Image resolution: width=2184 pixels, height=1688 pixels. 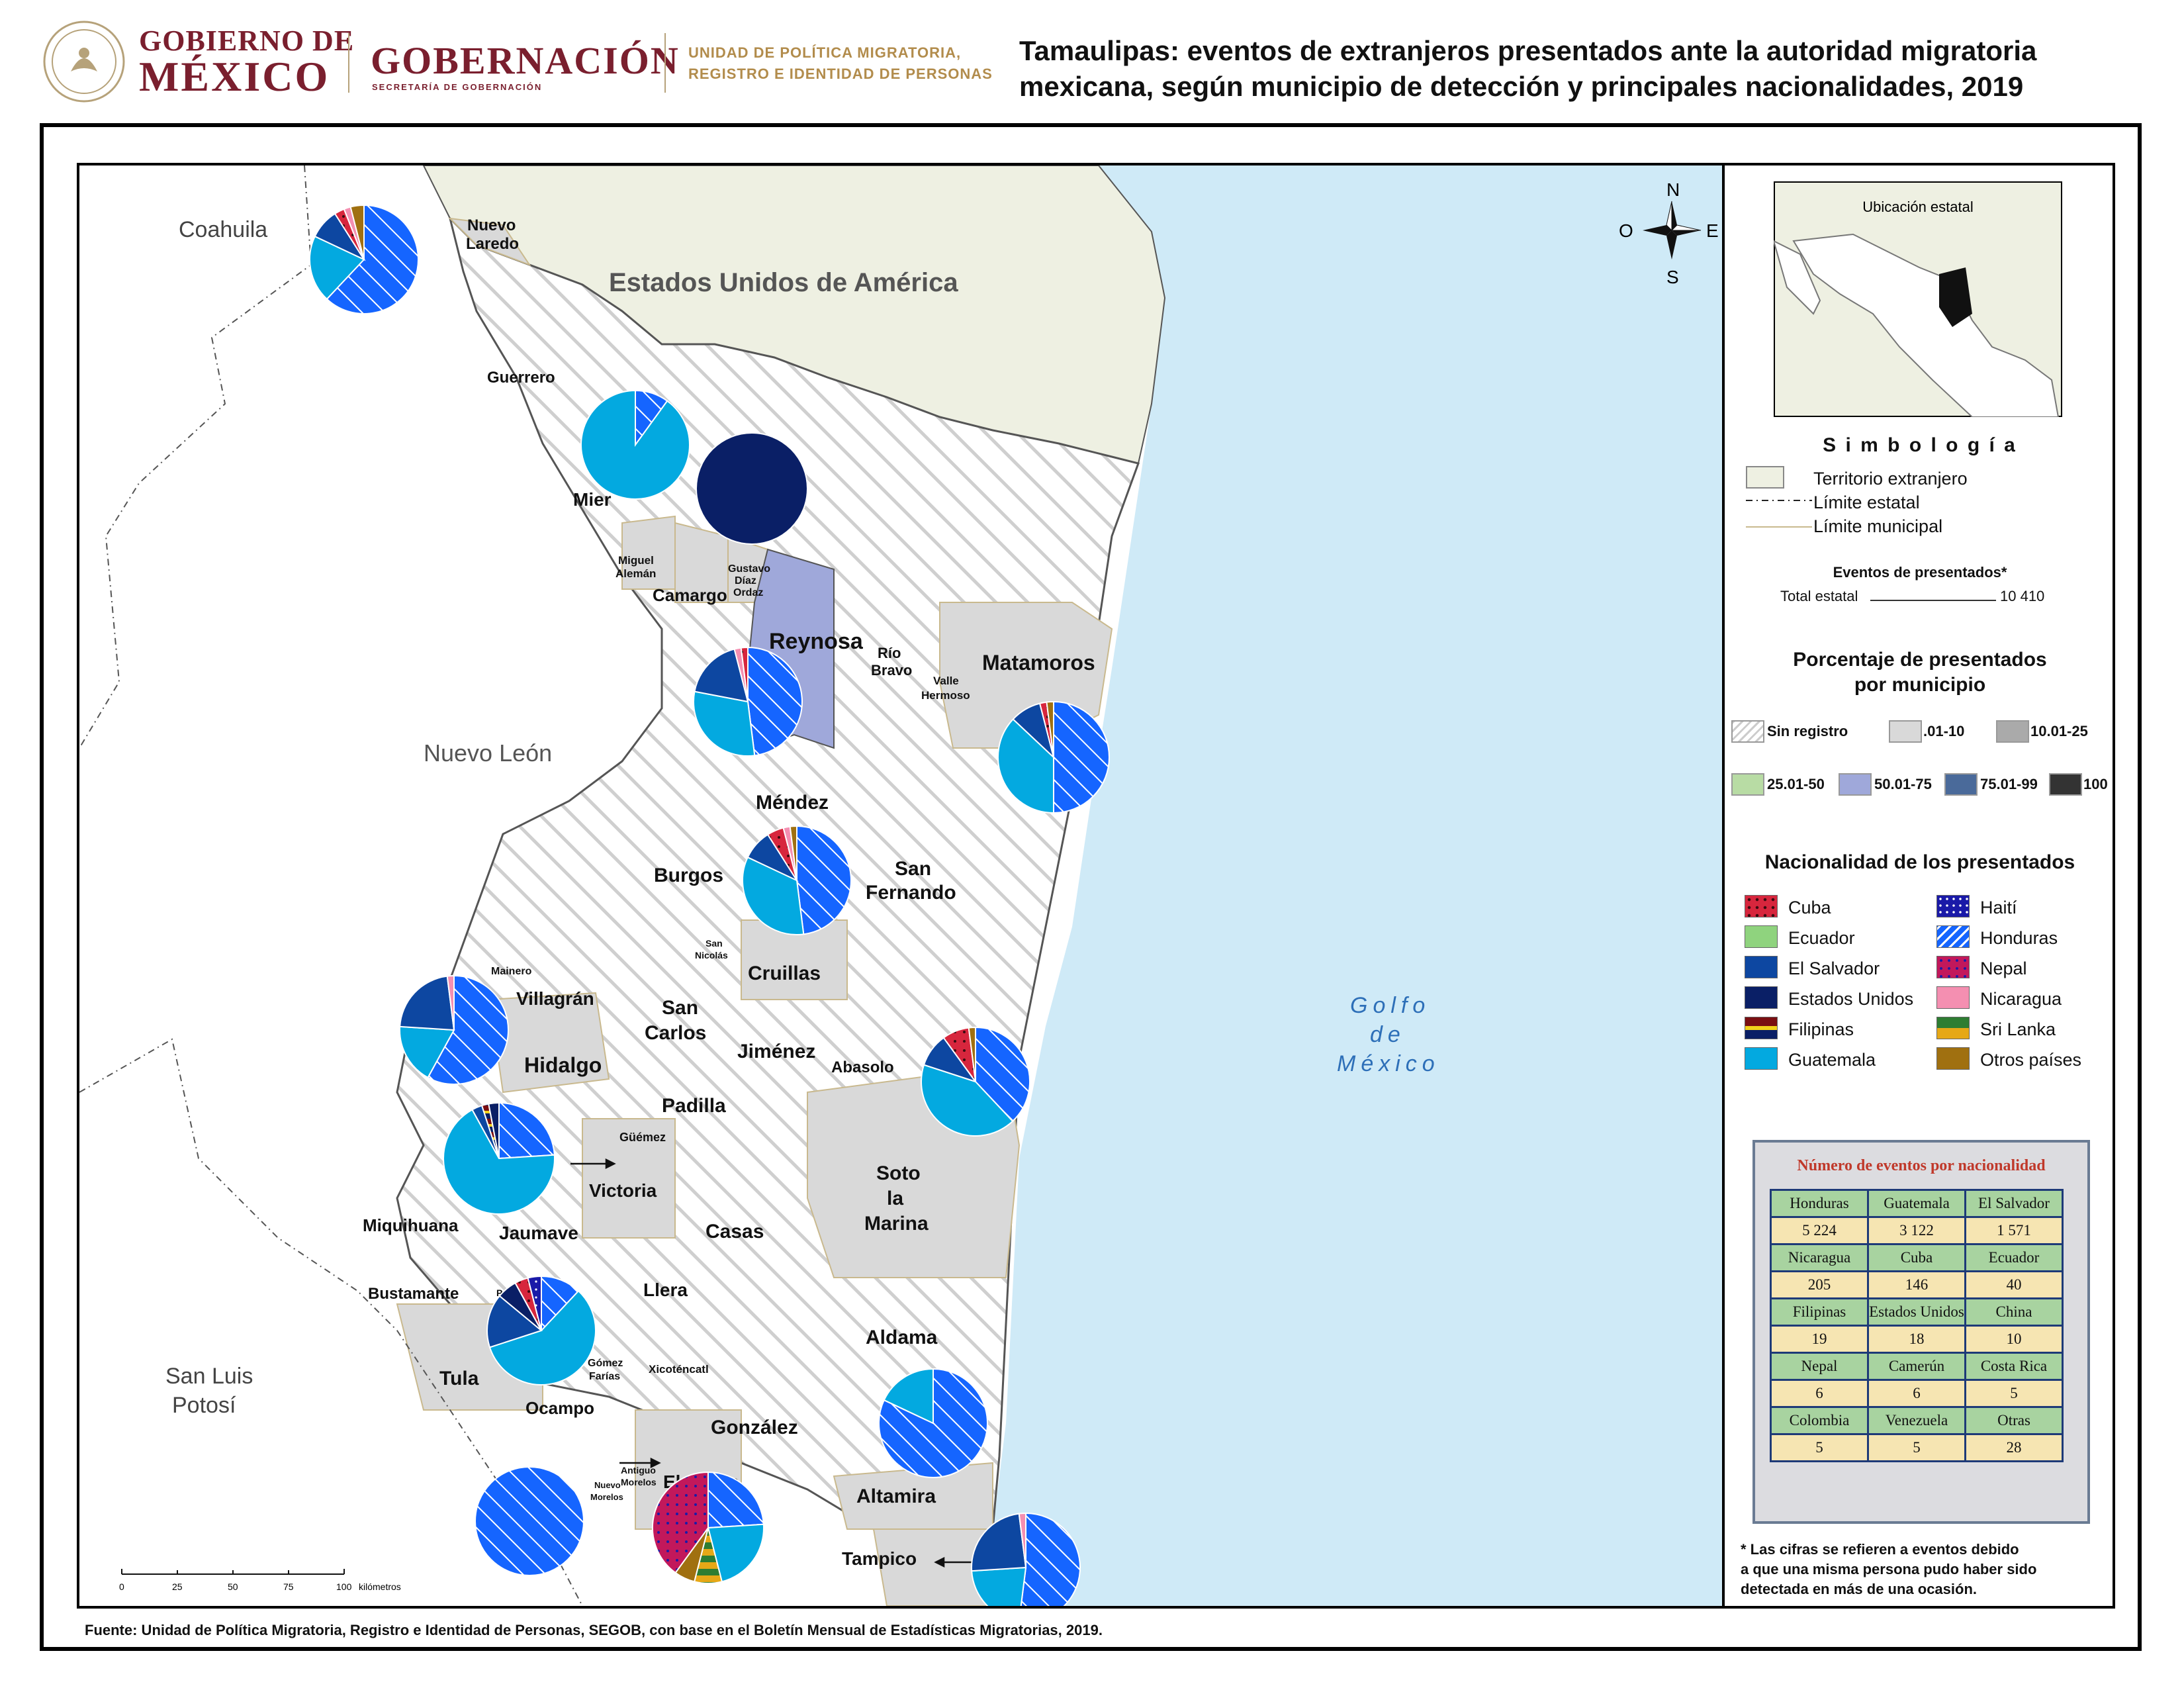 What do you see at coordinates (1820, 1312) in the screenshot?
I see `table-cell: Filipinas` at bounding box center [1820, 1312].